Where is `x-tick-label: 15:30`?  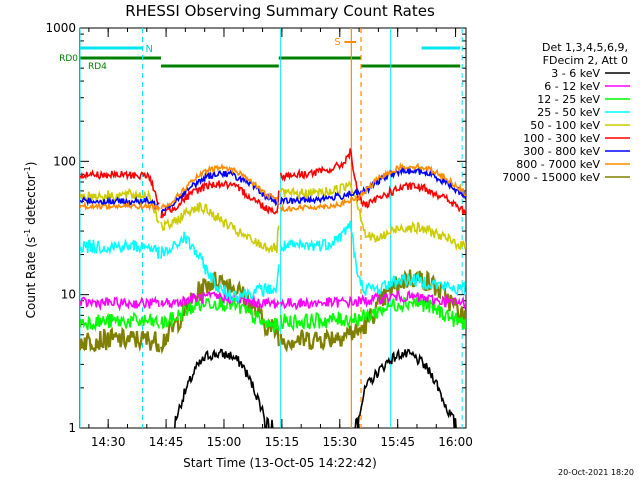 x-tick-label: 15:30 is located at coordinates (339, 442).